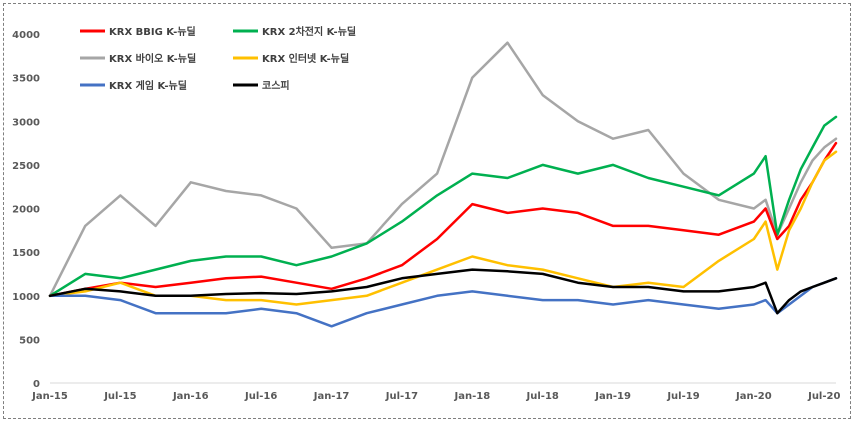 The height and width of the screenshot is (424, 856). Describe the element at coordinates (472, 396) in the screenshot. I see `x-tick-label: Jan-18` at that location.